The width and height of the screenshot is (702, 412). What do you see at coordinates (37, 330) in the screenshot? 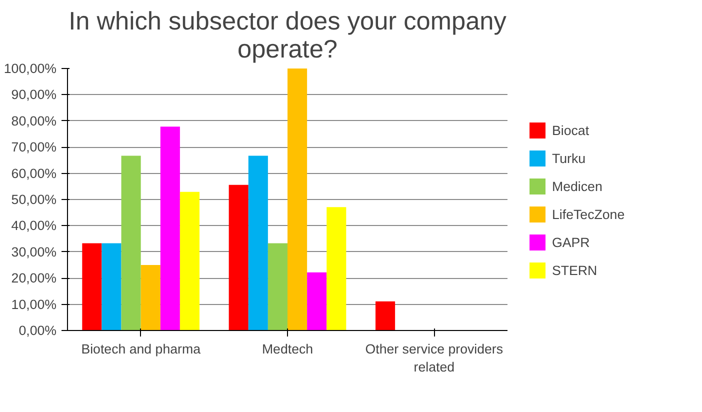
I see `y-tick-label: 0,00%` at bounding box center [37, 330].